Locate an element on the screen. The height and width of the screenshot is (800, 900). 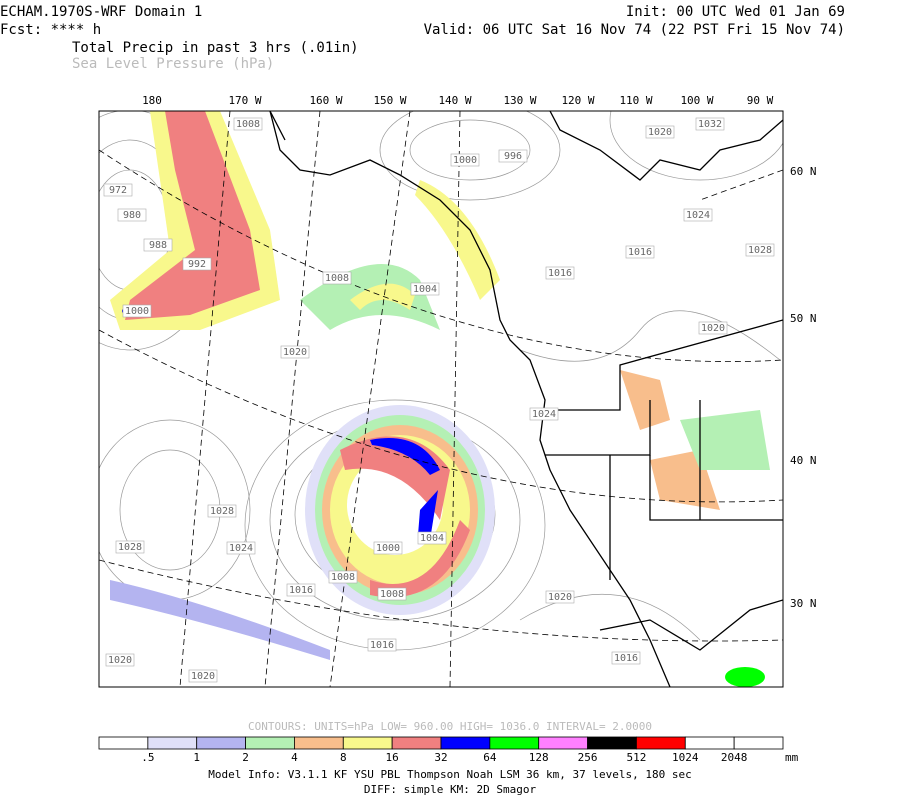
pressure-label: 996 is located at coordinates (513, 156).